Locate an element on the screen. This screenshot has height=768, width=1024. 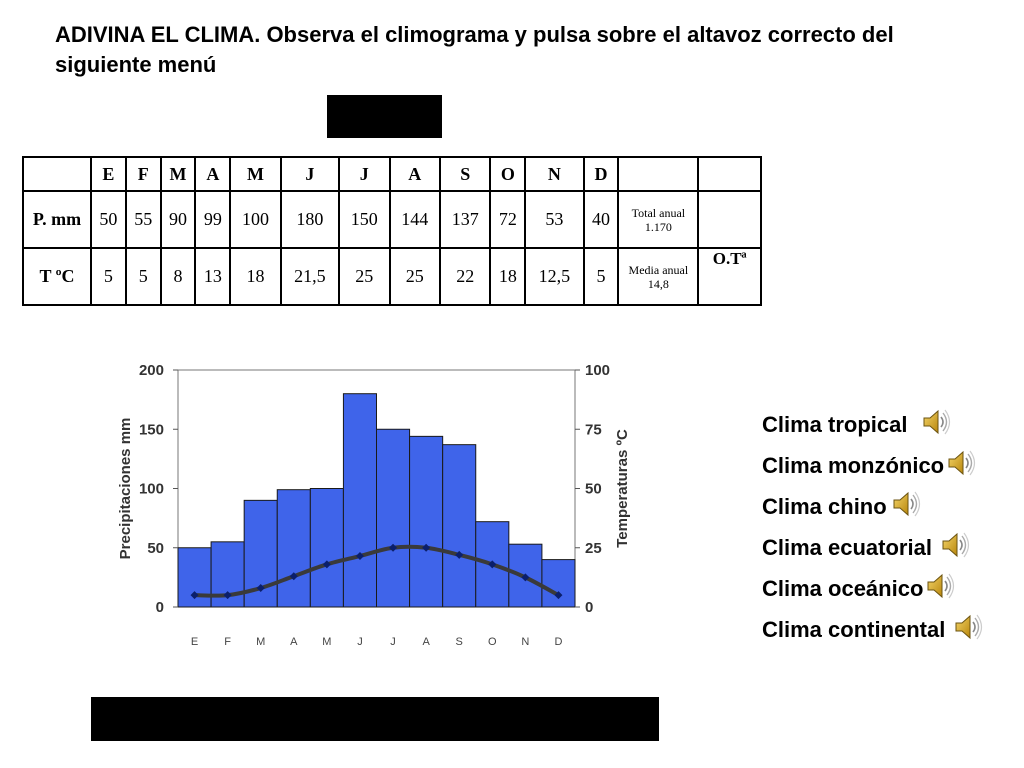
menu-item-clima-continental: Clima continental is located at coordinates (872, 629).